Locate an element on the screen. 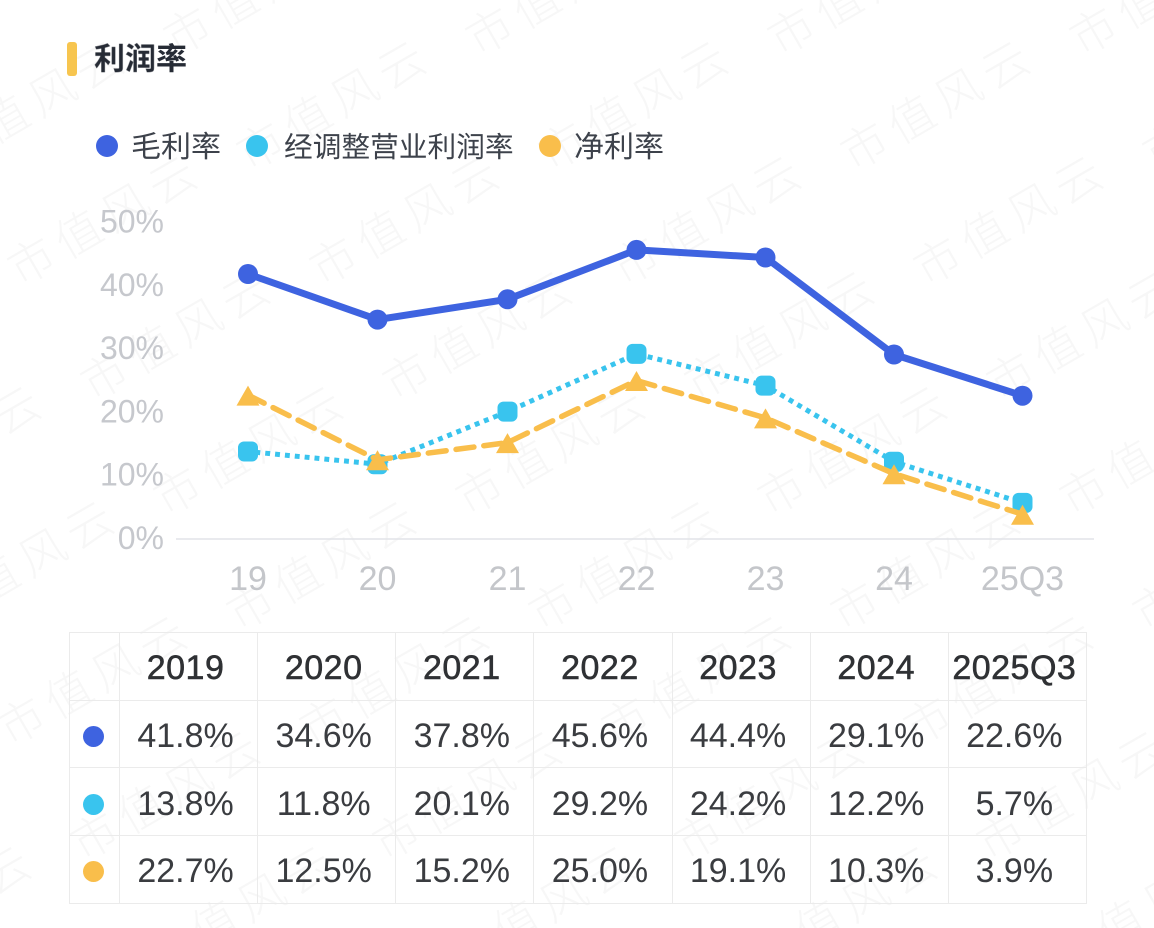 This screenshot has width=1154, height=928. svg-text: 25Q3 is located at coordinates (1022, 579).